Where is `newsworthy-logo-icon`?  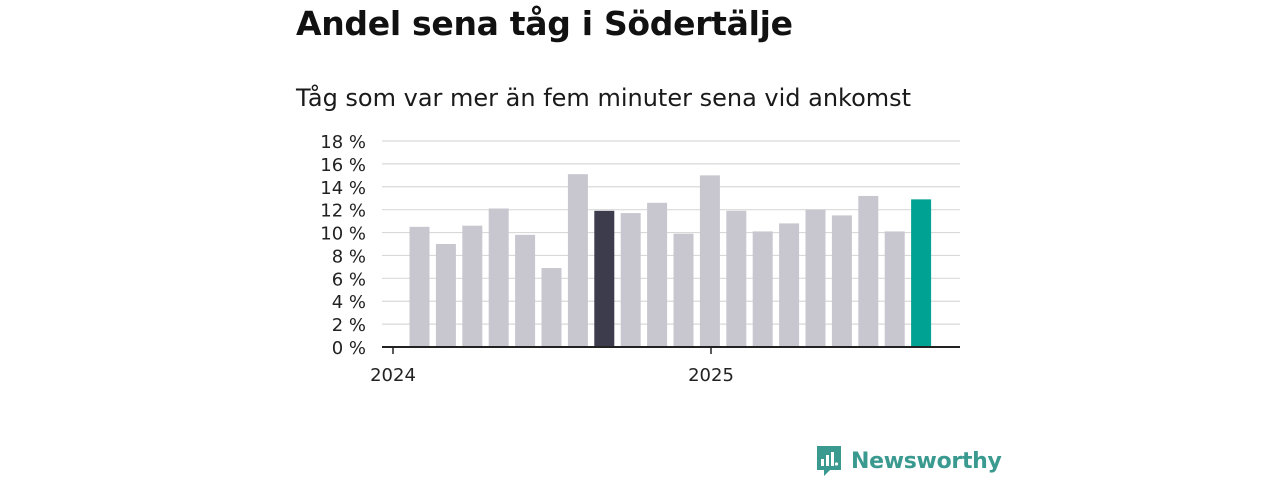
newsworthy-logo-icon is located at coordinates (829, 461).